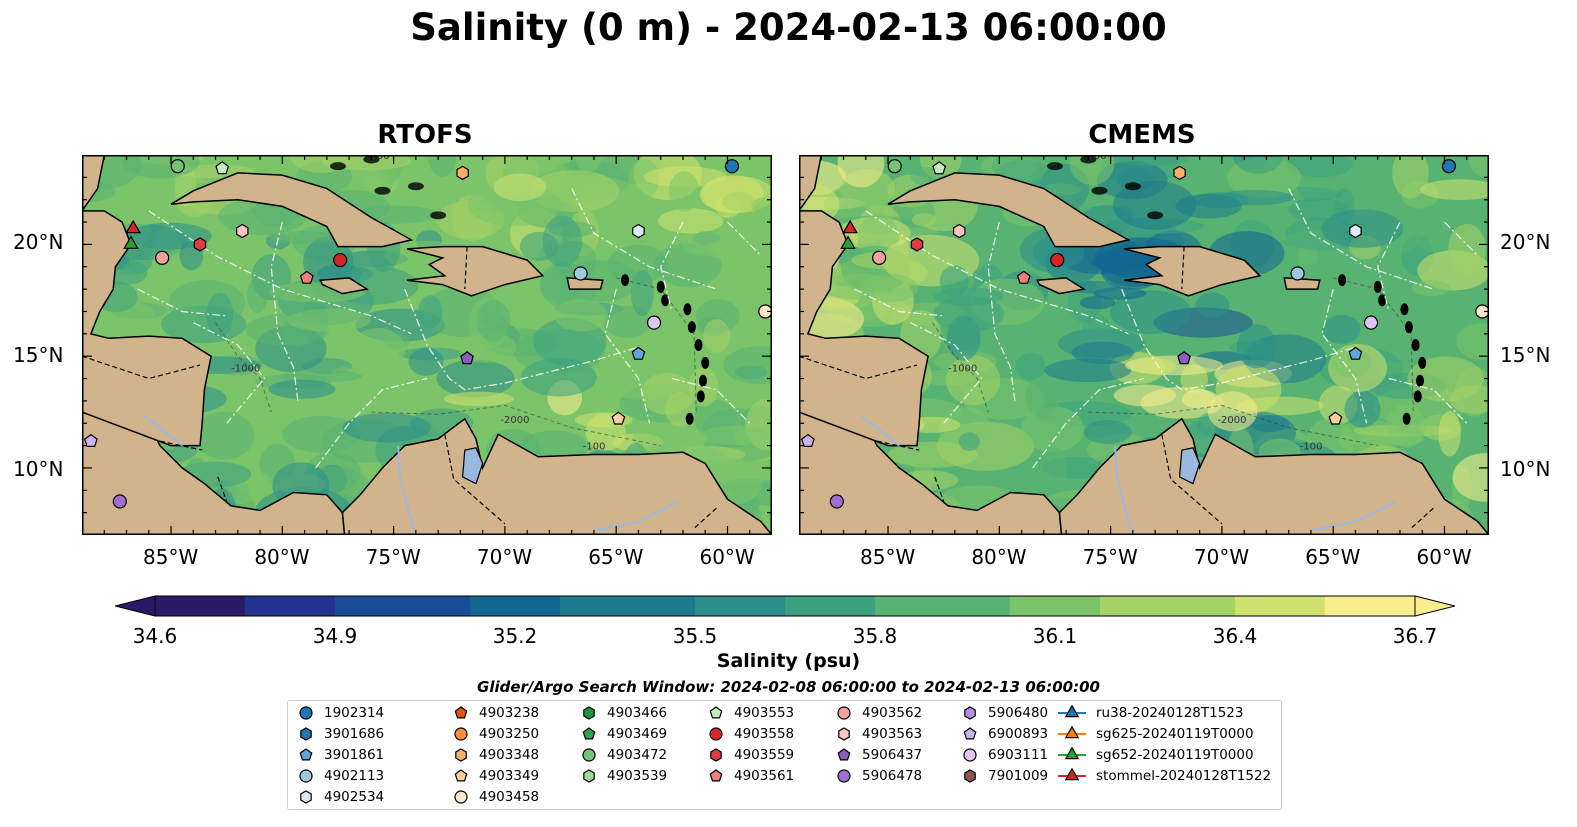  I want to click on legend-label: 4903349, so click(509, 776).